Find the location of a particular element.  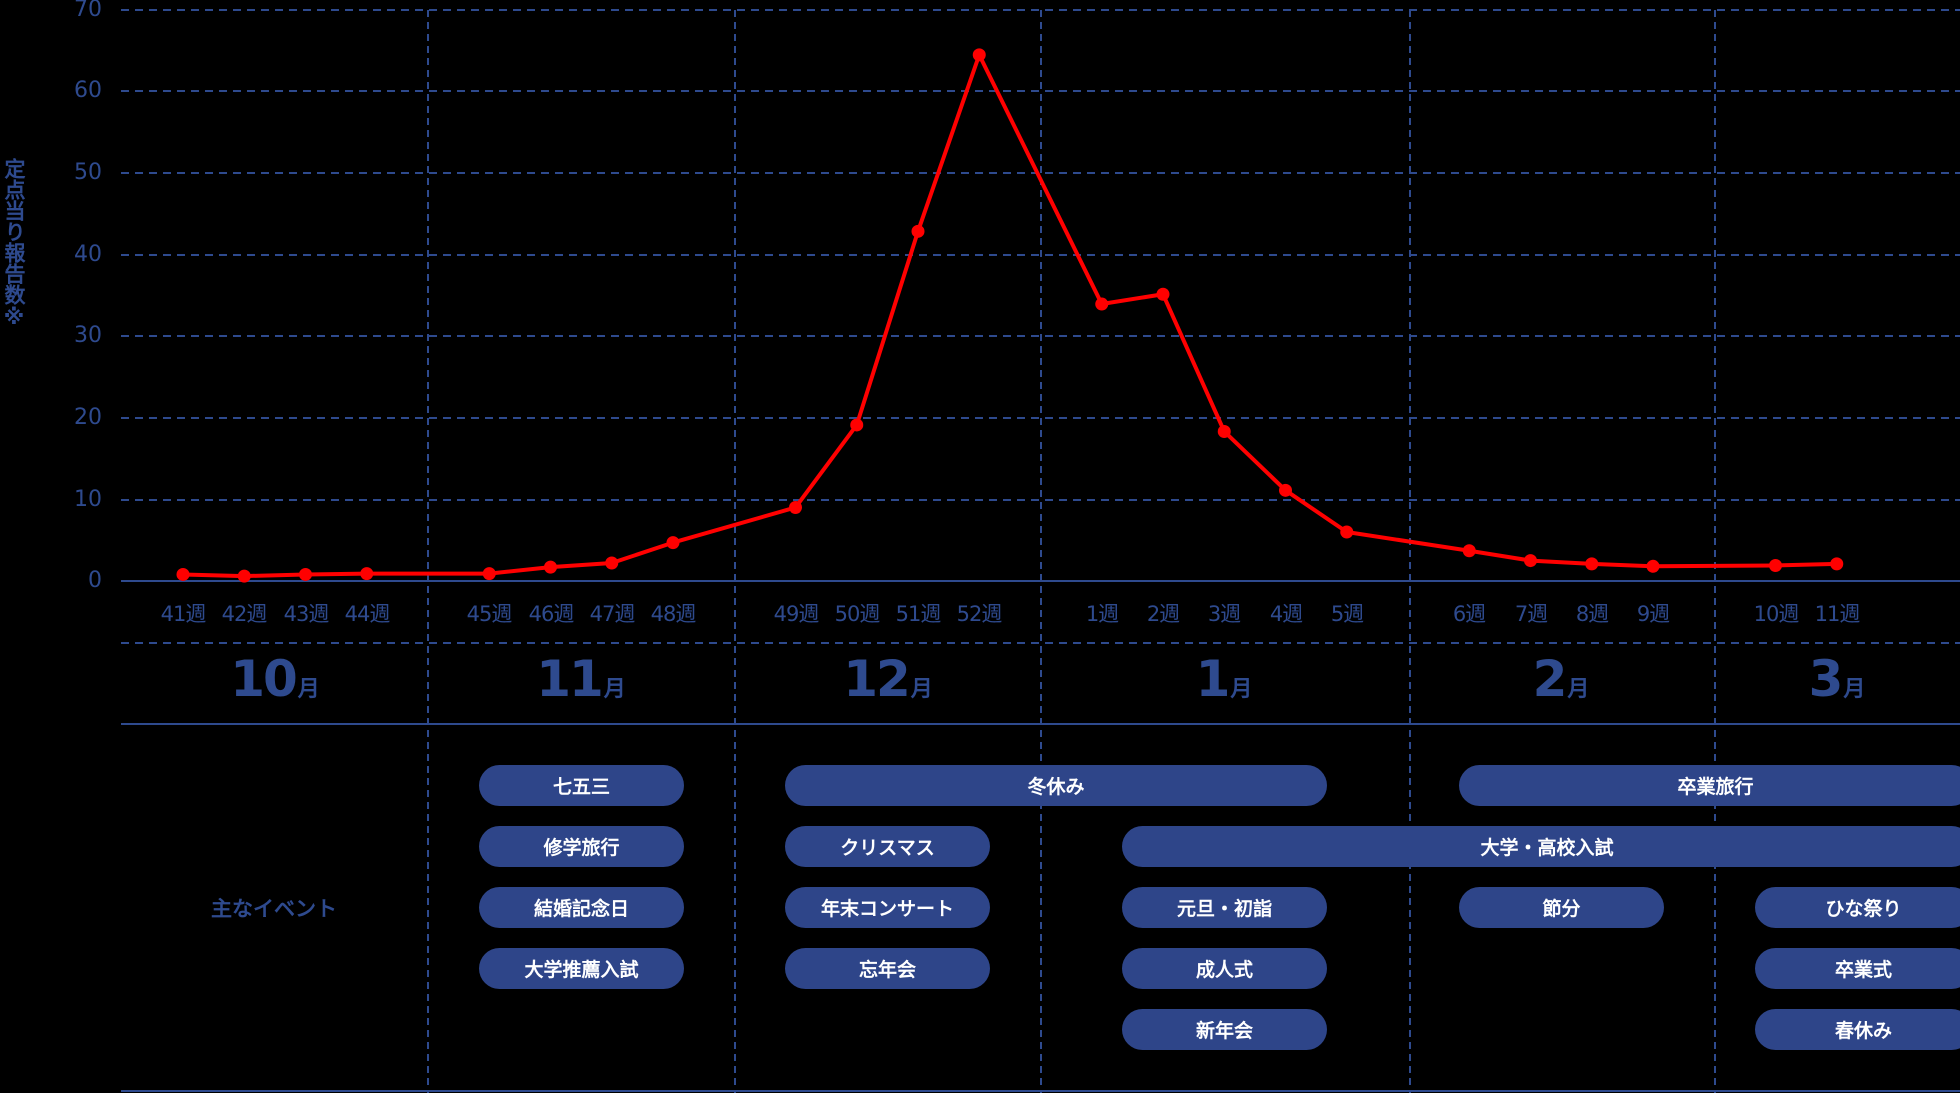

month-label-dec: 12月 is located at coordinates (888, 679).